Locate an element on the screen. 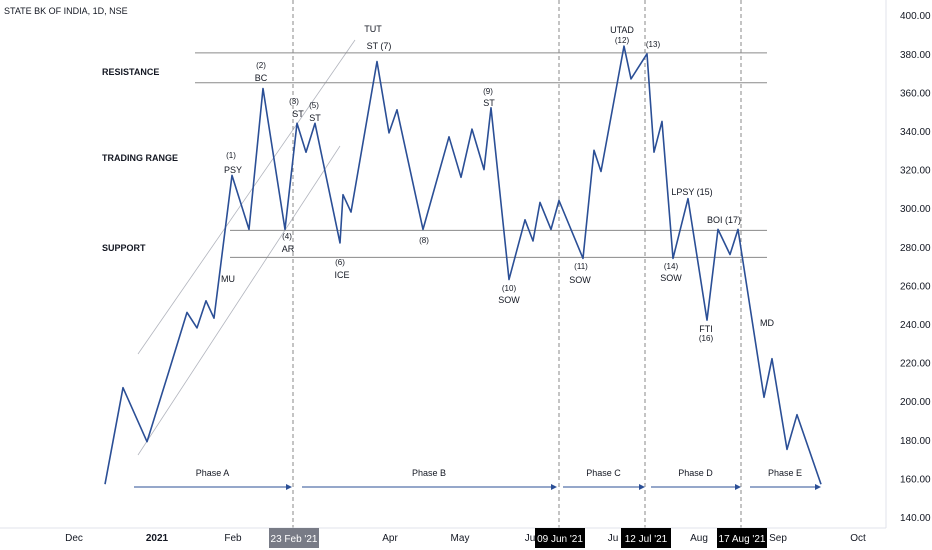 This screenshot has width=932, height=550. y-tick-label: 160.00 is located at coordinates (915, 479).